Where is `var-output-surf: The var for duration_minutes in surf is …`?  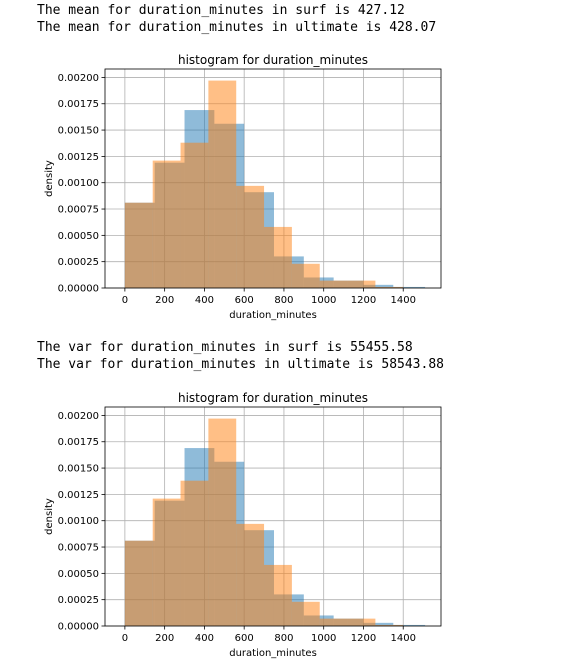
var-output-surf: The var for duration_minutes in surf is … is located at coordinates (225, 347).